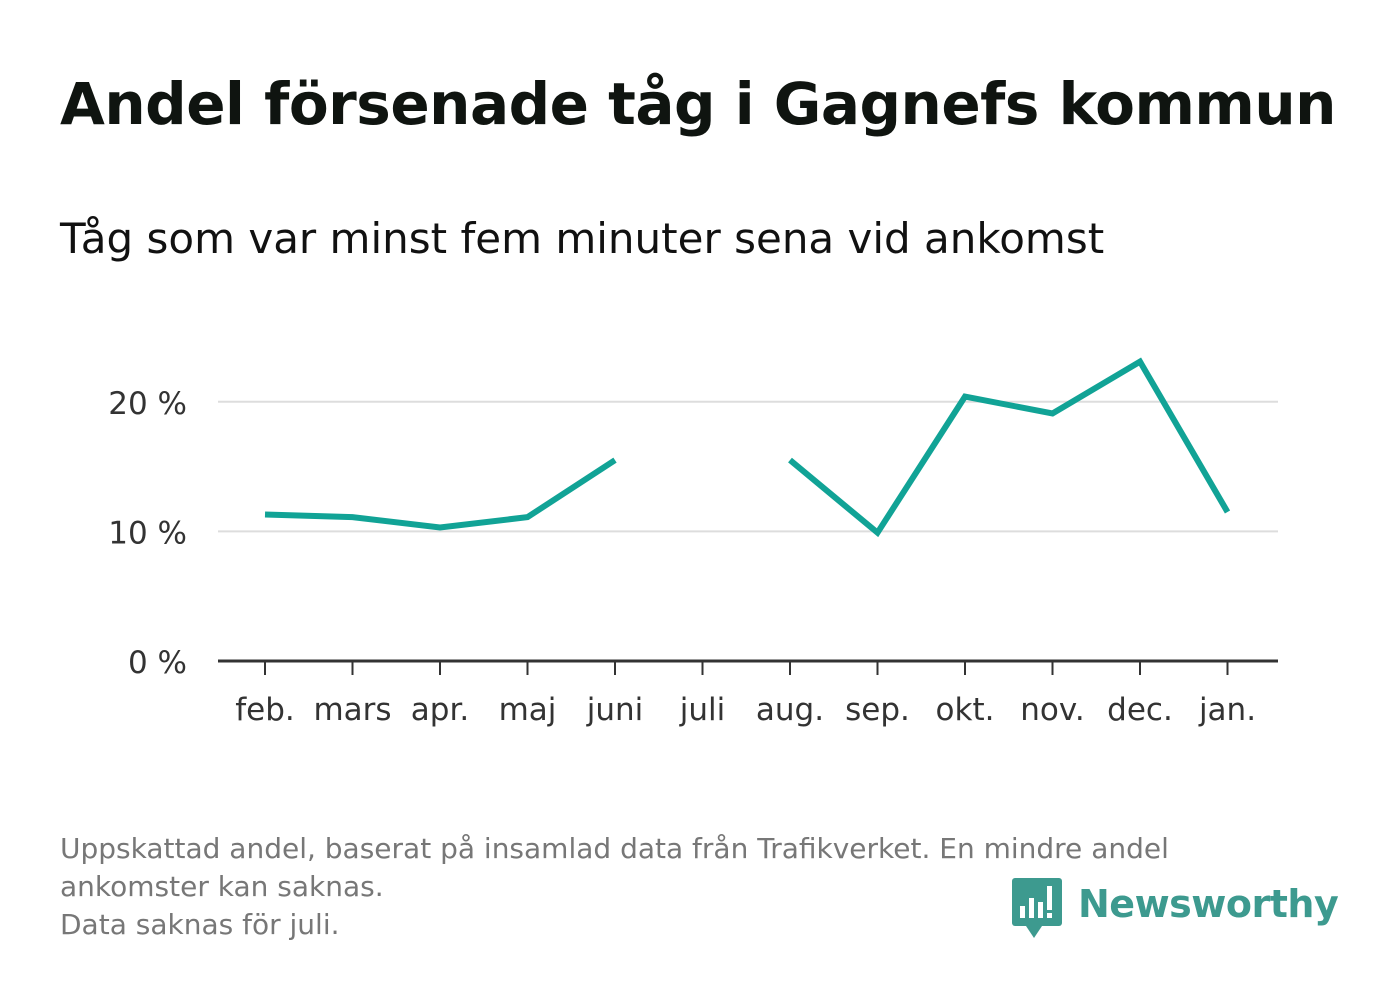 Image resolution: width=1382 pixels, height=999 pixels. Describe the element at coordinates (200, 924) in the screenshot. I see `footnote-line-3: Data saknas för juli.` at that location.